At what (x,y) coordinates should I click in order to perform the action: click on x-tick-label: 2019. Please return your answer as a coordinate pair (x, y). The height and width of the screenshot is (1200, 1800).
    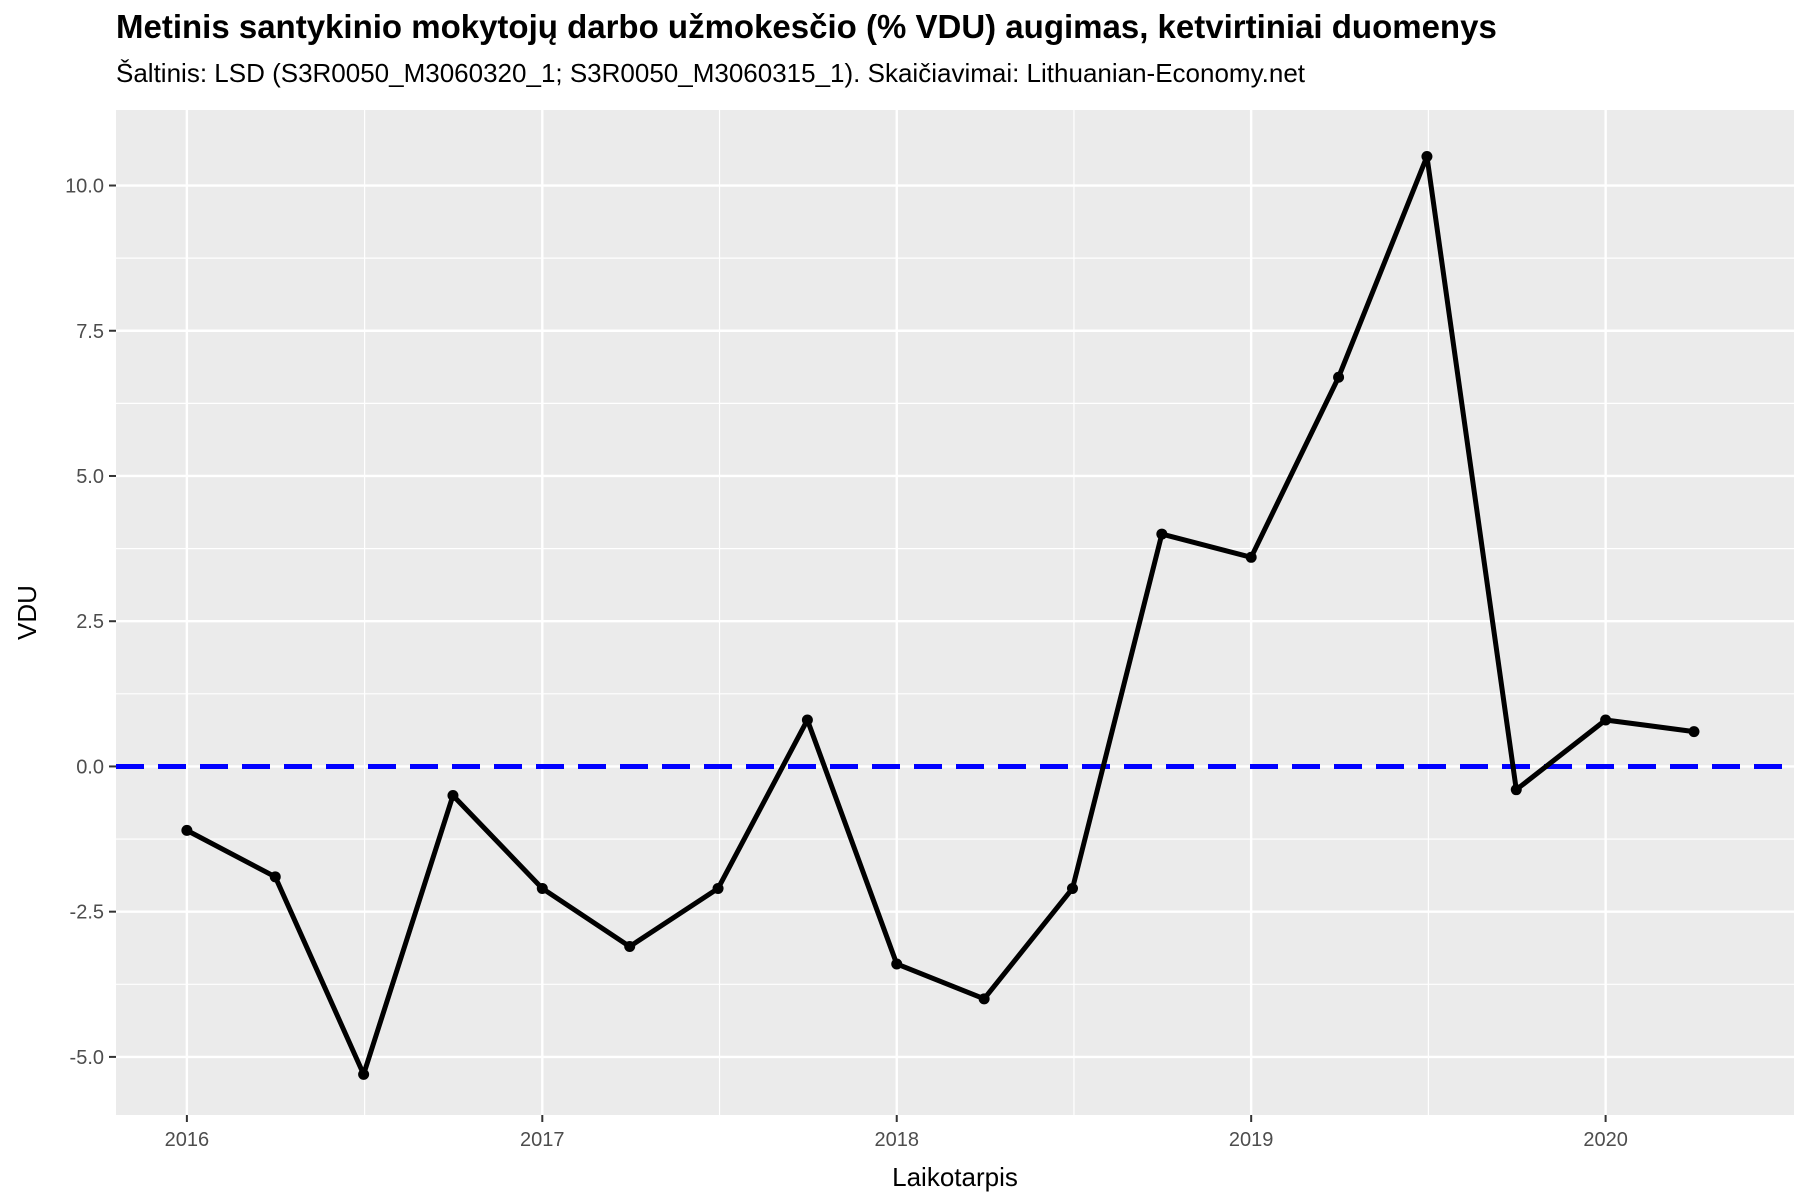
    Looking at the image, I should click on (1251, 1140).